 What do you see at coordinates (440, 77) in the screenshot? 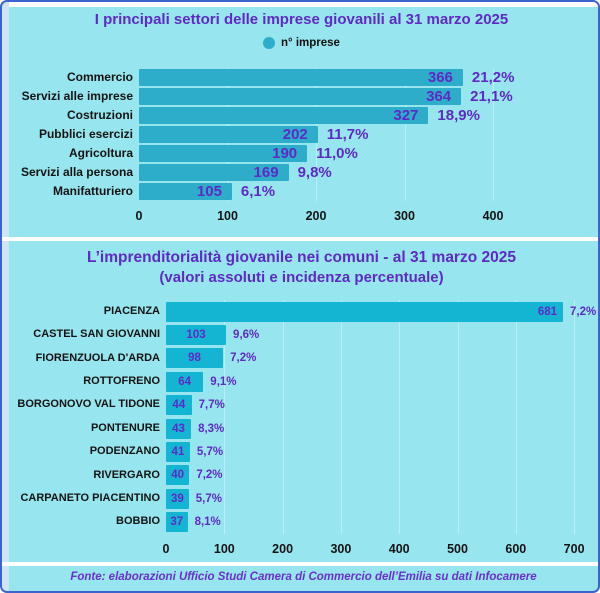
I see `value-label: 366` at bounding box center [440, 77].